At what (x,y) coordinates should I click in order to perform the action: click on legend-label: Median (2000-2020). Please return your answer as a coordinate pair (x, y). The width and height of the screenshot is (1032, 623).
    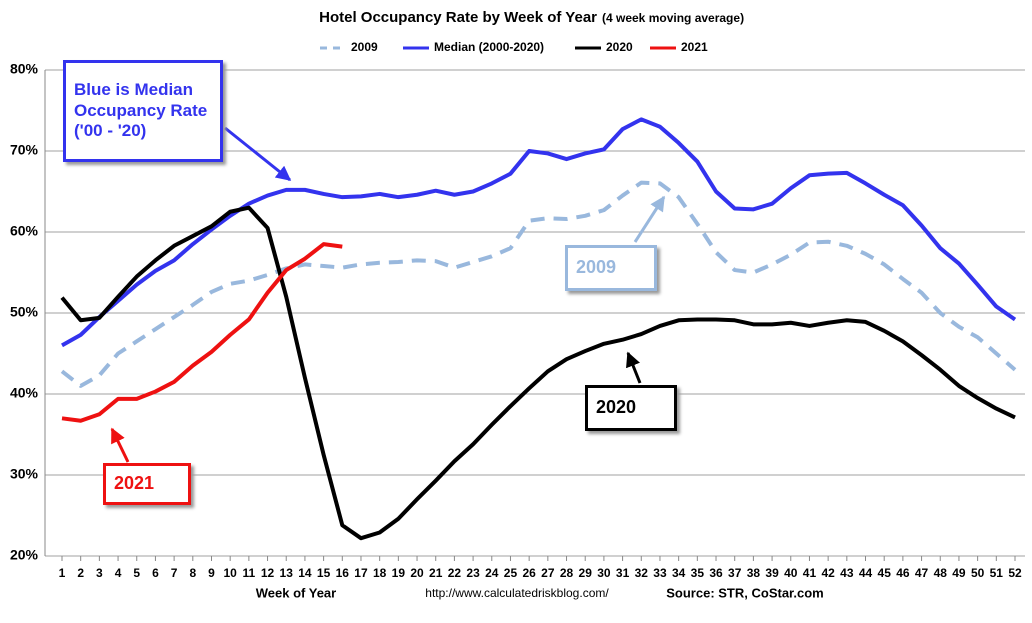
    Looking at the image, I should click on (489, 47).